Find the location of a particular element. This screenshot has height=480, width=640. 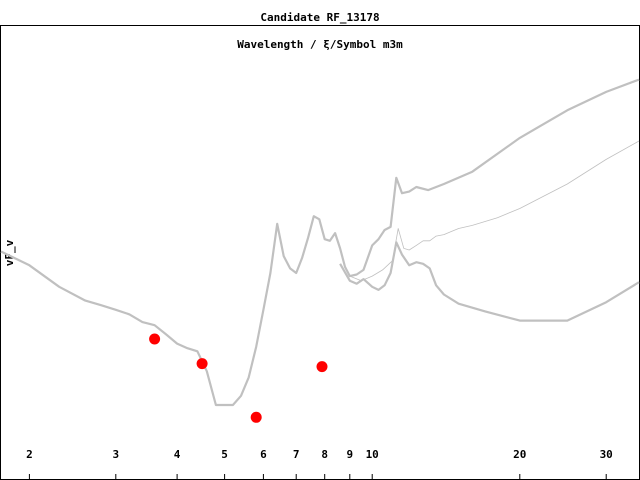

x-tick-label-10: 10 is located at coordinates (372, 454).